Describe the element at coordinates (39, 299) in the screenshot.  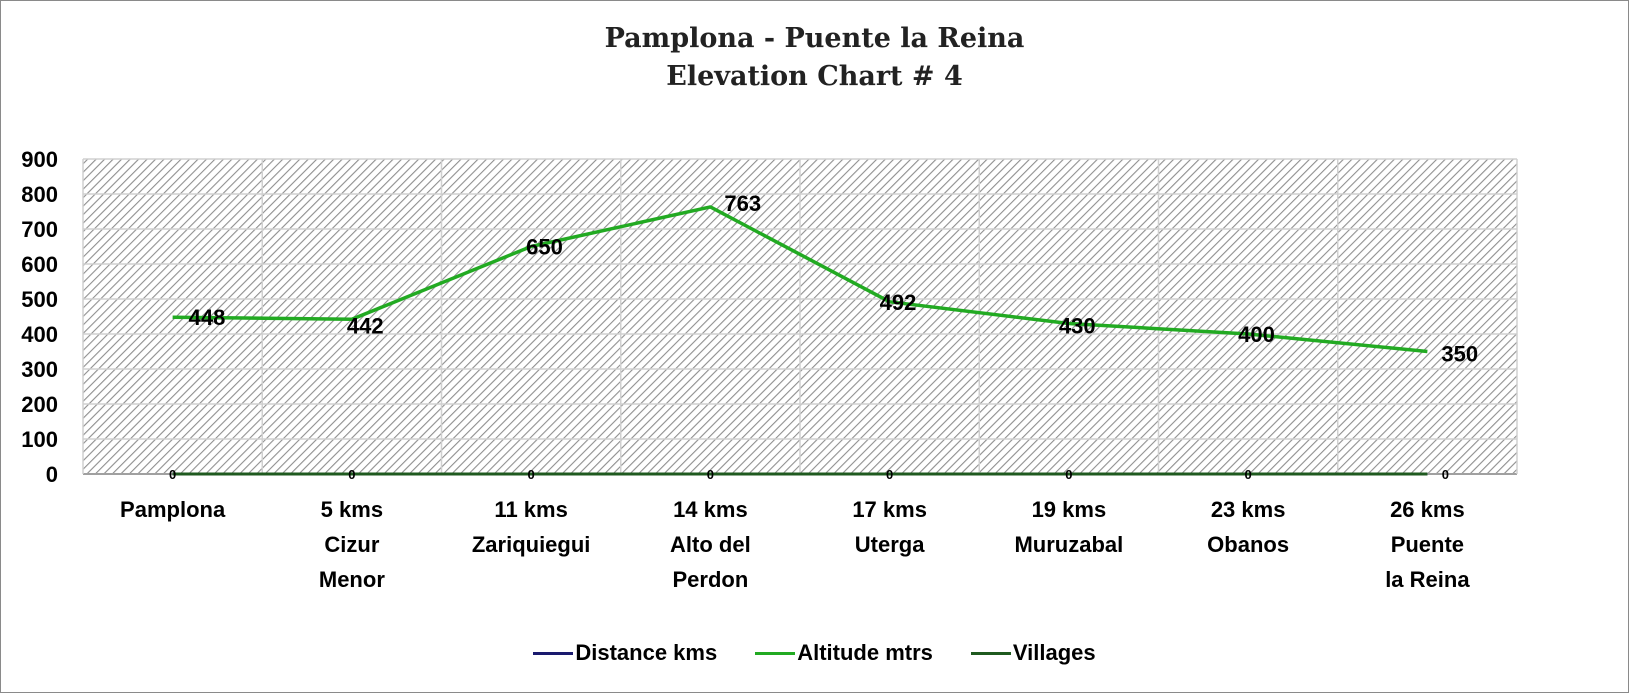
I see `y-tick-label: 500` at that location.